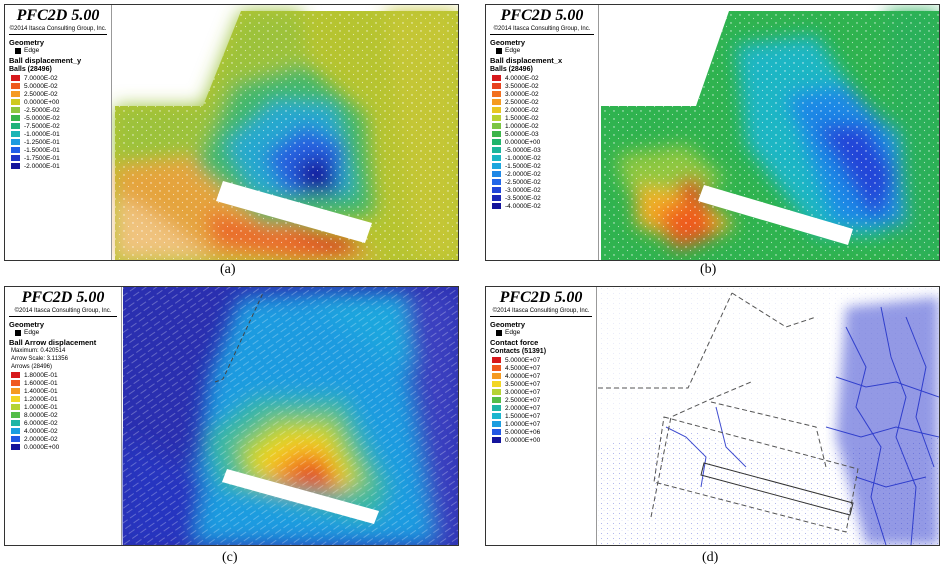 The height and width of the screenshot is (574, 941). I want to click on legend-row: 4.0000E-02, so click(542, 78).